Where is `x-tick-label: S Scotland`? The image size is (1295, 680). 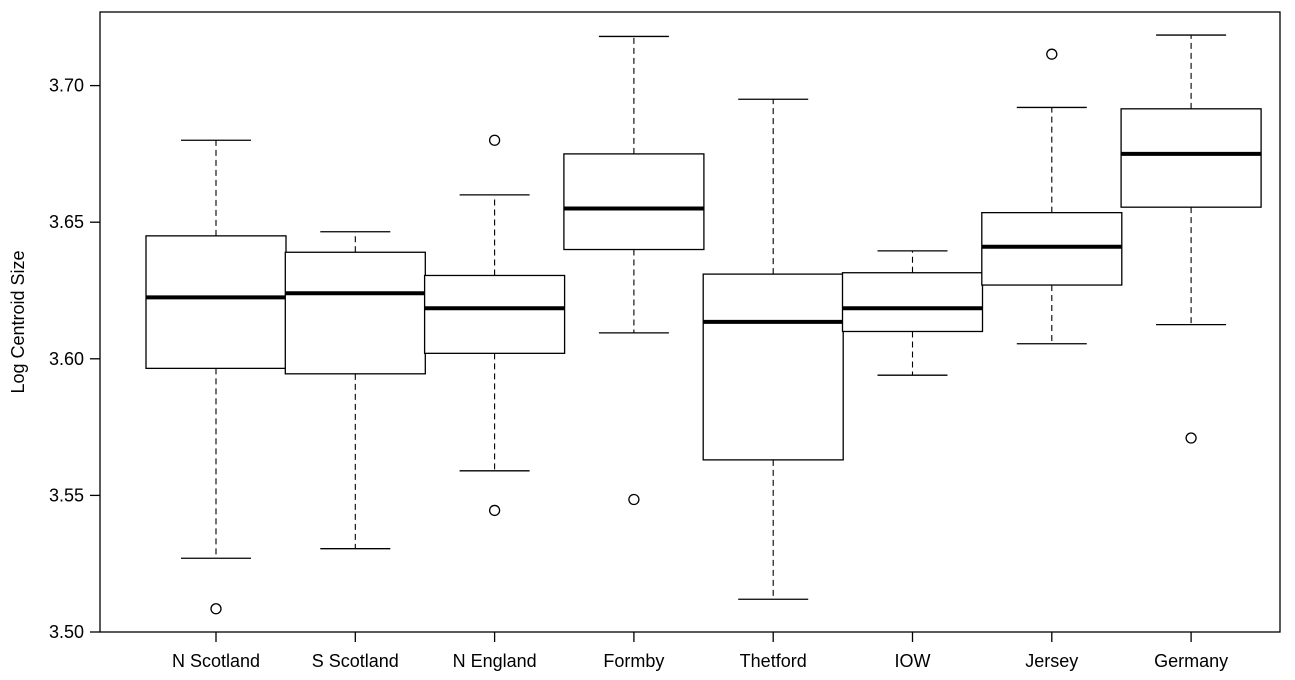 x-tick-label: S Scotland is located at coordinates (355, 661).